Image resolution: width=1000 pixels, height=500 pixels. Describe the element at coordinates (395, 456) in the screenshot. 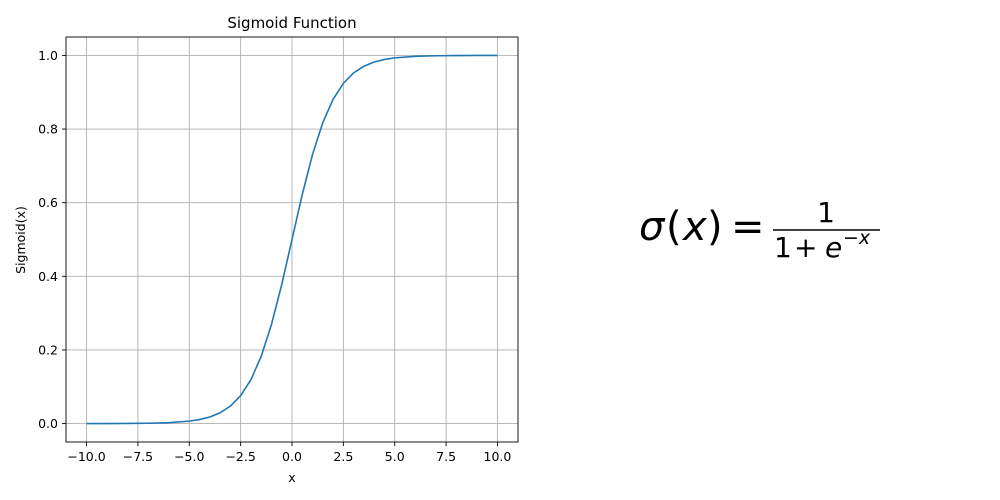

I see `x-tick-label: 5.0` at that location.